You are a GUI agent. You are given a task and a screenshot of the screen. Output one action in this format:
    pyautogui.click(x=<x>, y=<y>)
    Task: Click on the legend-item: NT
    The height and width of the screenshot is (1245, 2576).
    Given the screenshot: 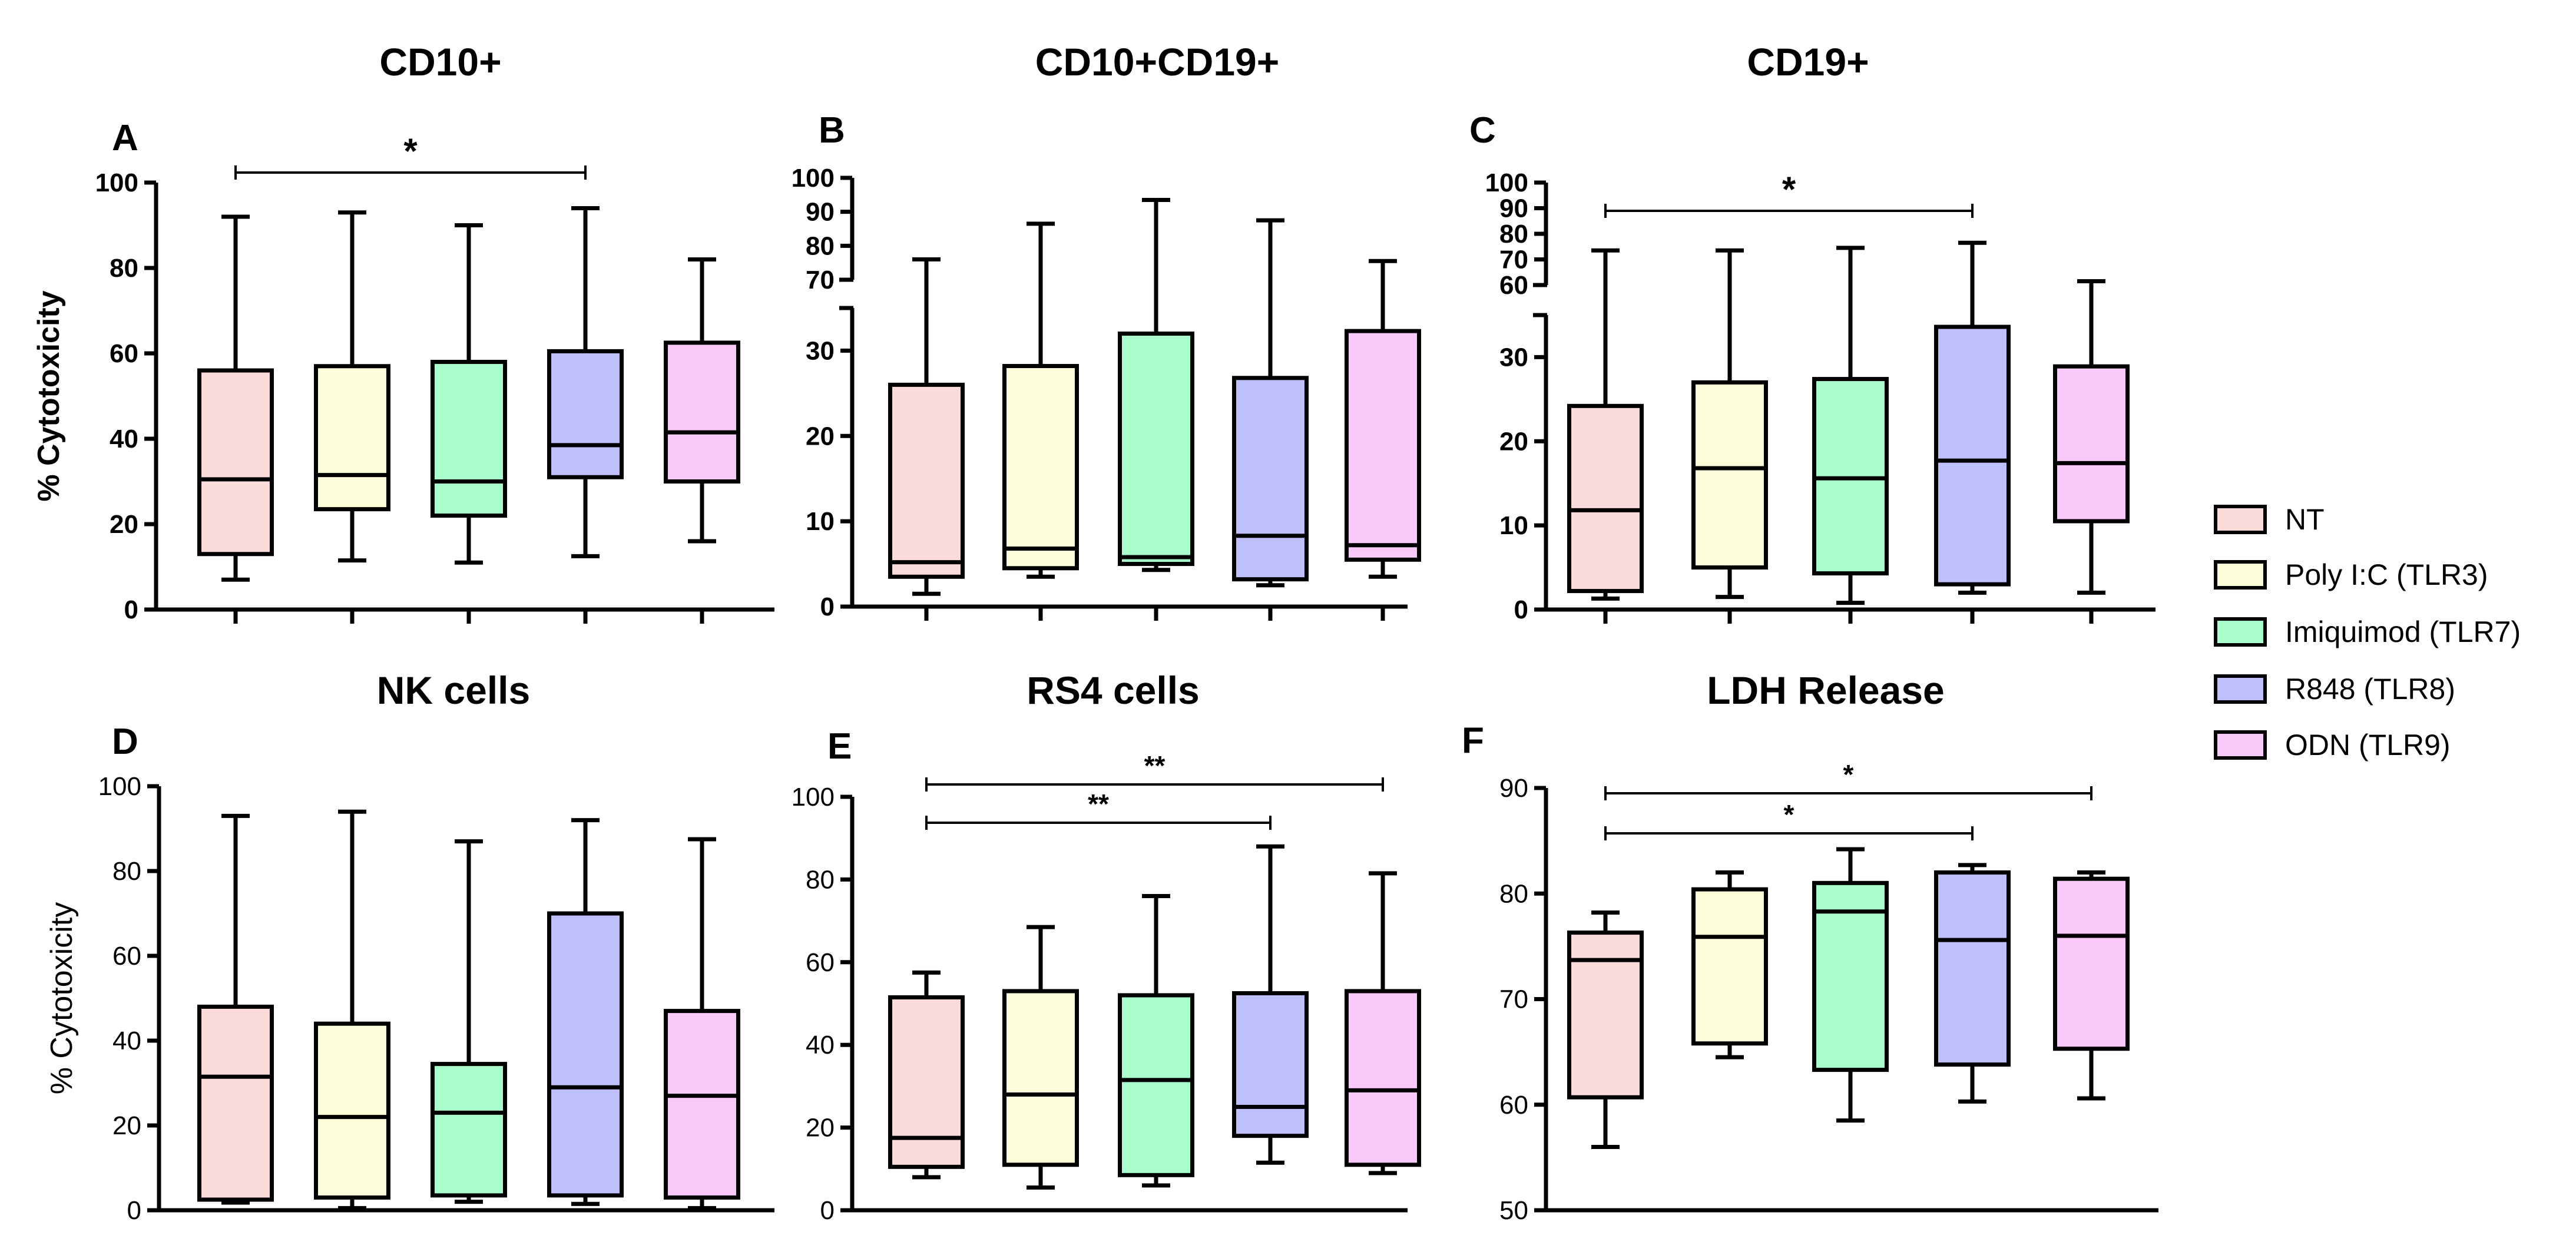 What is the action you would take?
    pyautogui.click(x=2269, y=519)
    